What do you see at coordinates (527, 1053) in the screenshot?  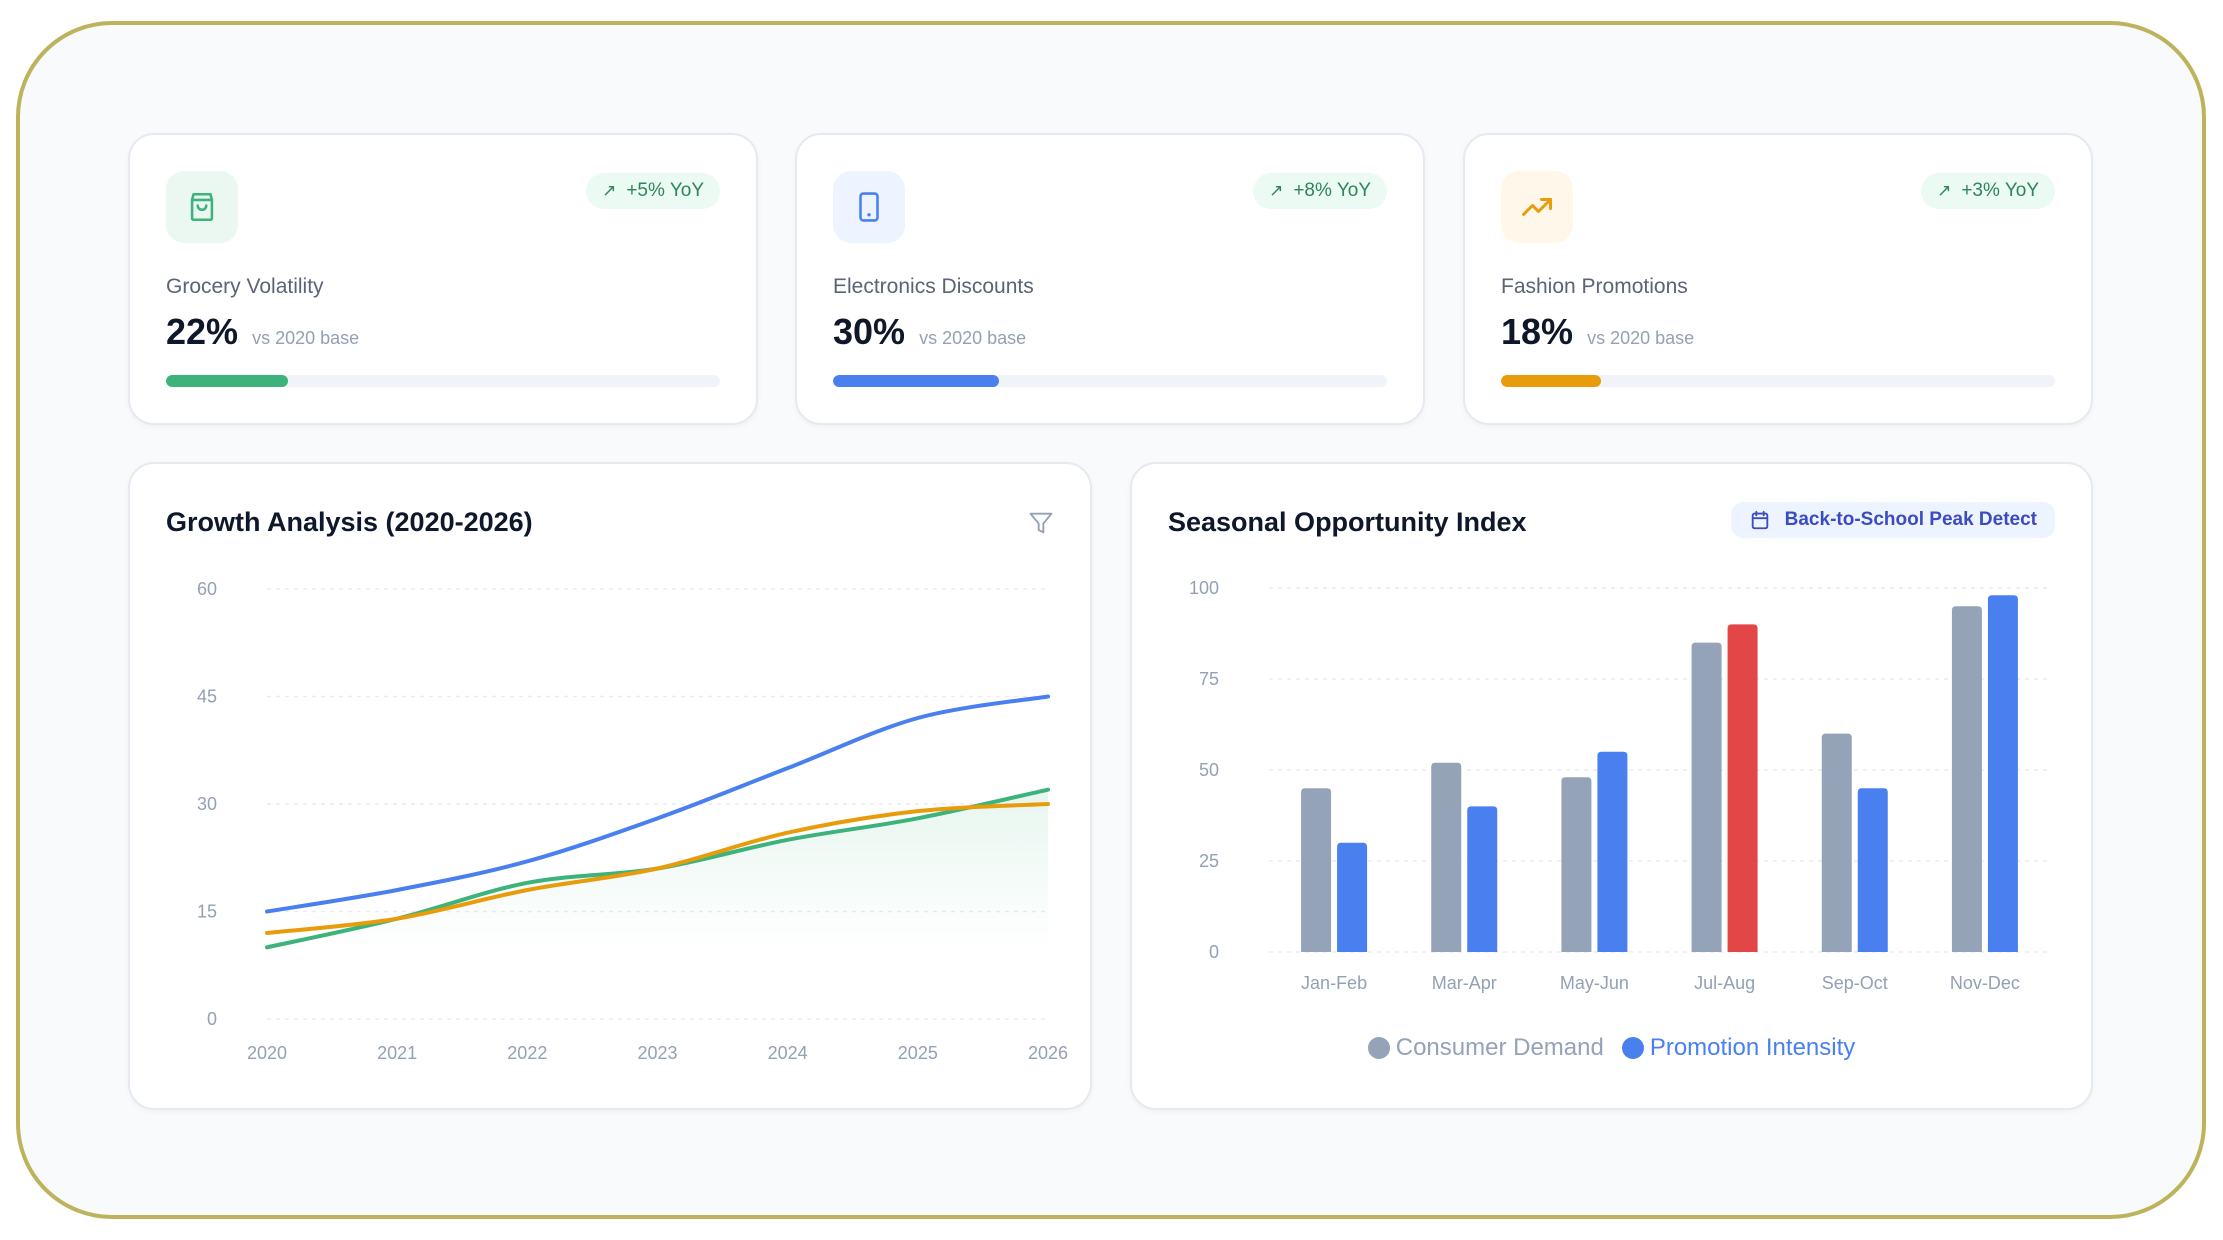 I see `svg-text: 2022` at bounding box center [527, 1053].